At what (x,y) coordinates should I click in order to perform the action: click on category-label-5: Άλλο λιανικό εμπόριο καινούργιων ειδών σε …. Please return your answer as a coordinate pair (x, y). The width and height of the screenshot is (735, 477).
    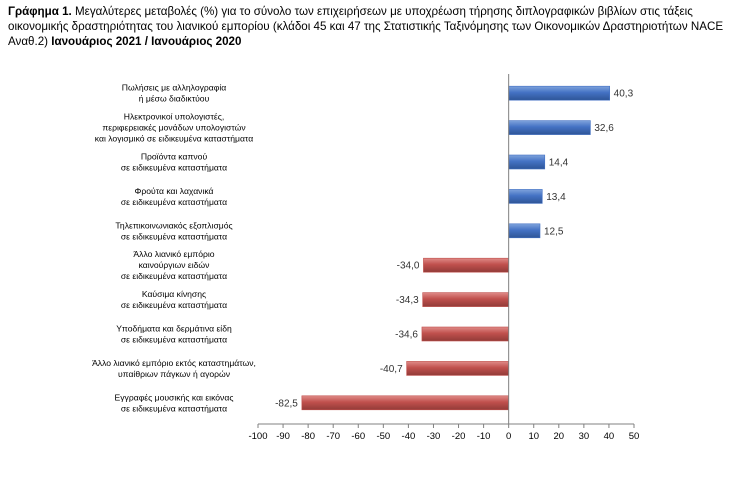
    Looking at the image, I should click on (174, 265).